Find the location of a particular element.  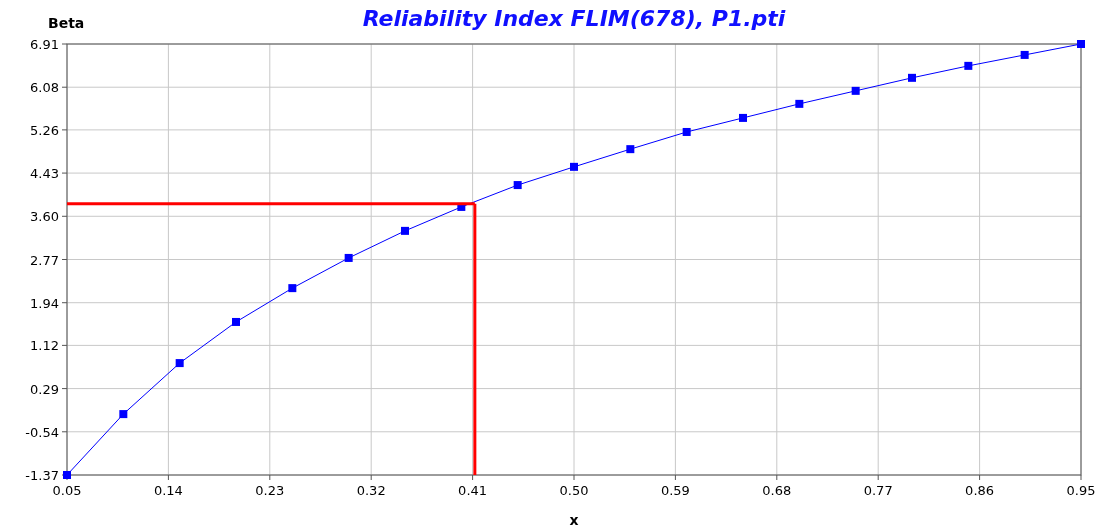

x-tick-label: 0.41 is located at coordinates (473, 490).